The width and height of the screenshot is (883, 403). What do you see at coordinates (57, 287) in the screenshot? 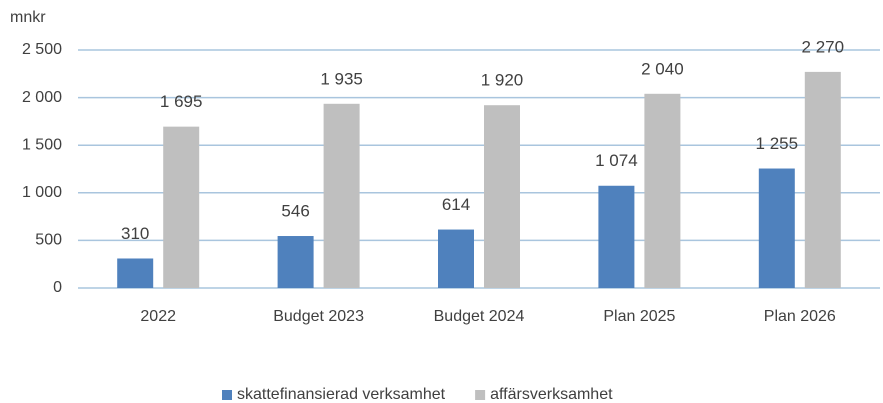
I see `y-tick-label: 0` at bounding box center [57, 287].